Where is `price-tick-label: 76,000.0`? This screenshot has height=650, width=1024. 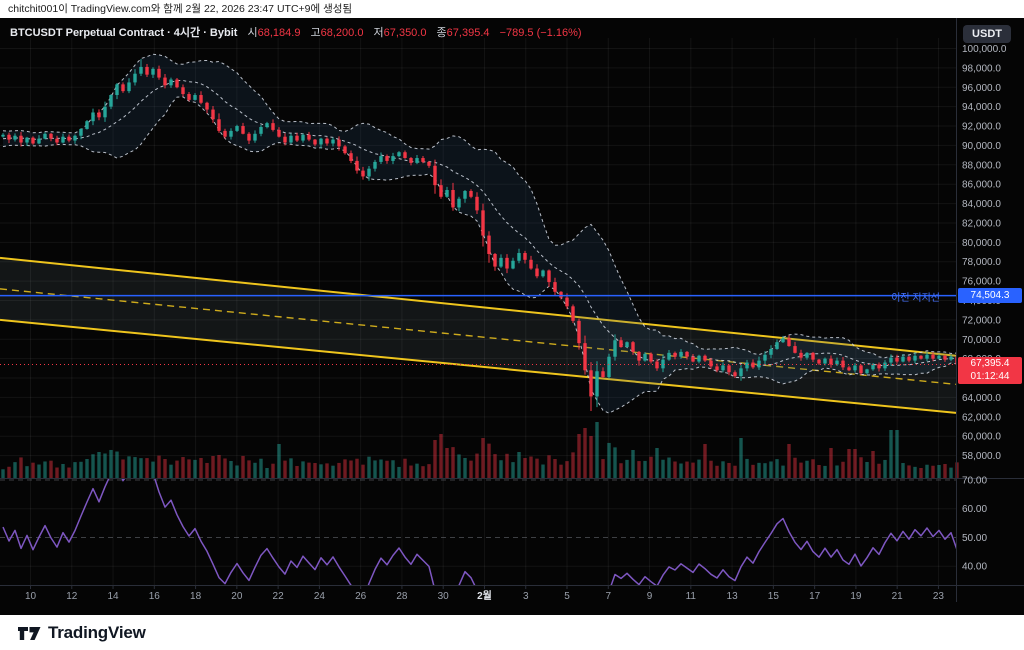 price-tick-label: 76,000.0 is located at coordinates (981, 282).